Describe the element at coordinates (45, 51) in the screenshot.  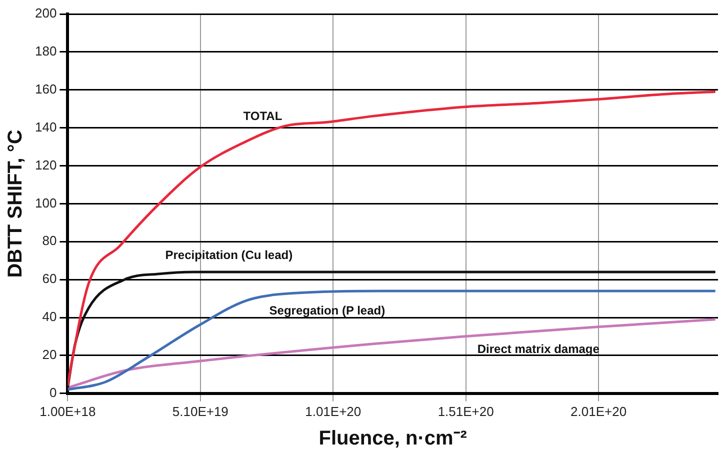
I see `y-tick-label: 180` at that location.